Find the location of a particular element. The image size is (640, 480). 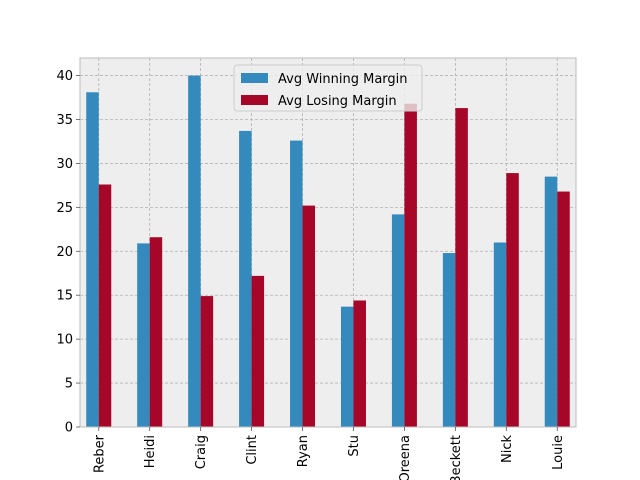

y-axis: 0 5 10 15 20 25 30 35 40 is located at coordinates (68, 252).